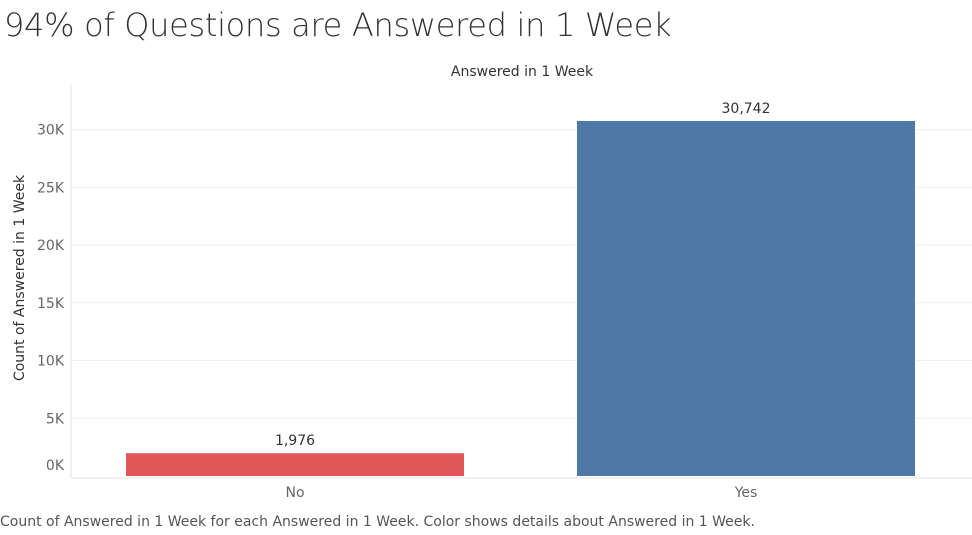 The image size is (972, 535). What do you see at coordinates (522, 72) in the screenshot?
I see `chart-title: Answered in 1 Week` at bounding box center [522, 72].